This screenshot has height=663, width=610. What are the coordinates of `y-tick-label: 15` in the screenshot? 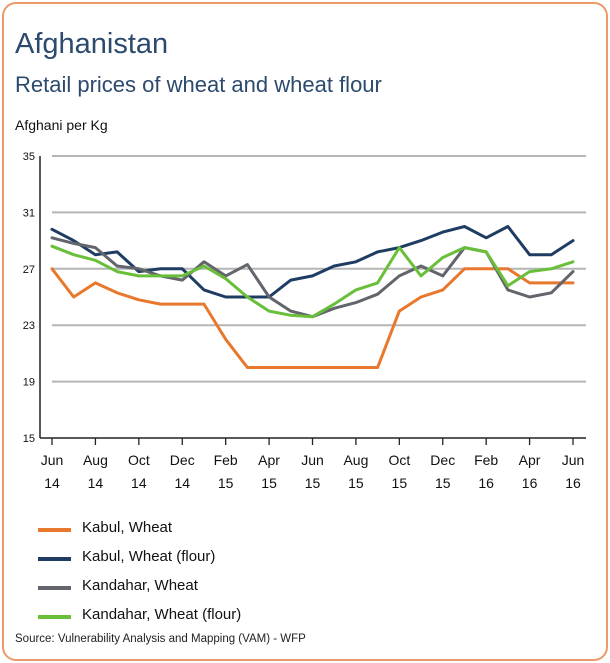 It's located at (29, 439).